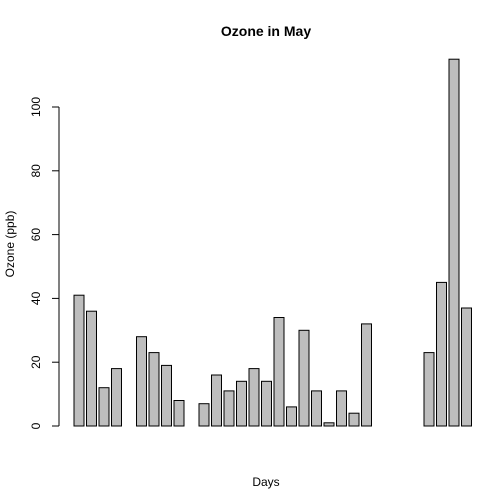 The image size is (504, 504). I want to click on y-axis: 0 20 40 60 80 100, so click(44, 263).